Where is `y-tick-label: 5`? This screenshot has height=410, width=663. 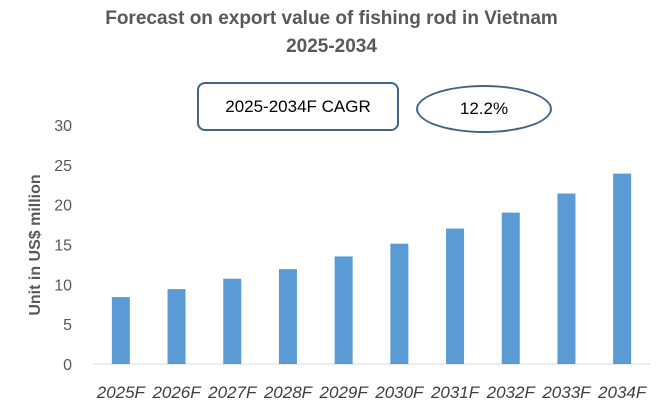 y-tick-label: 5 is located at coordinates (67, 325).